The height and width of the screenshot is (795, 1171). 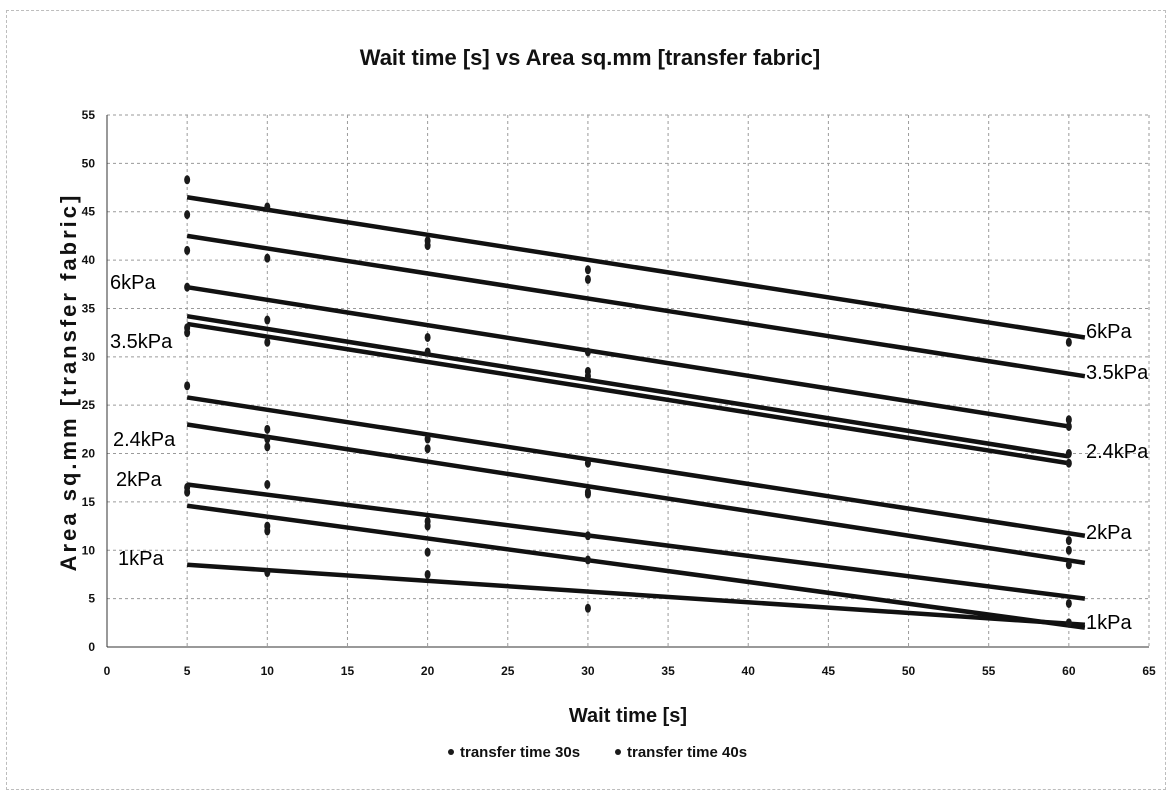 I want to click on legend-label-40s: transfer time 40s, so click(x=687, y=752).